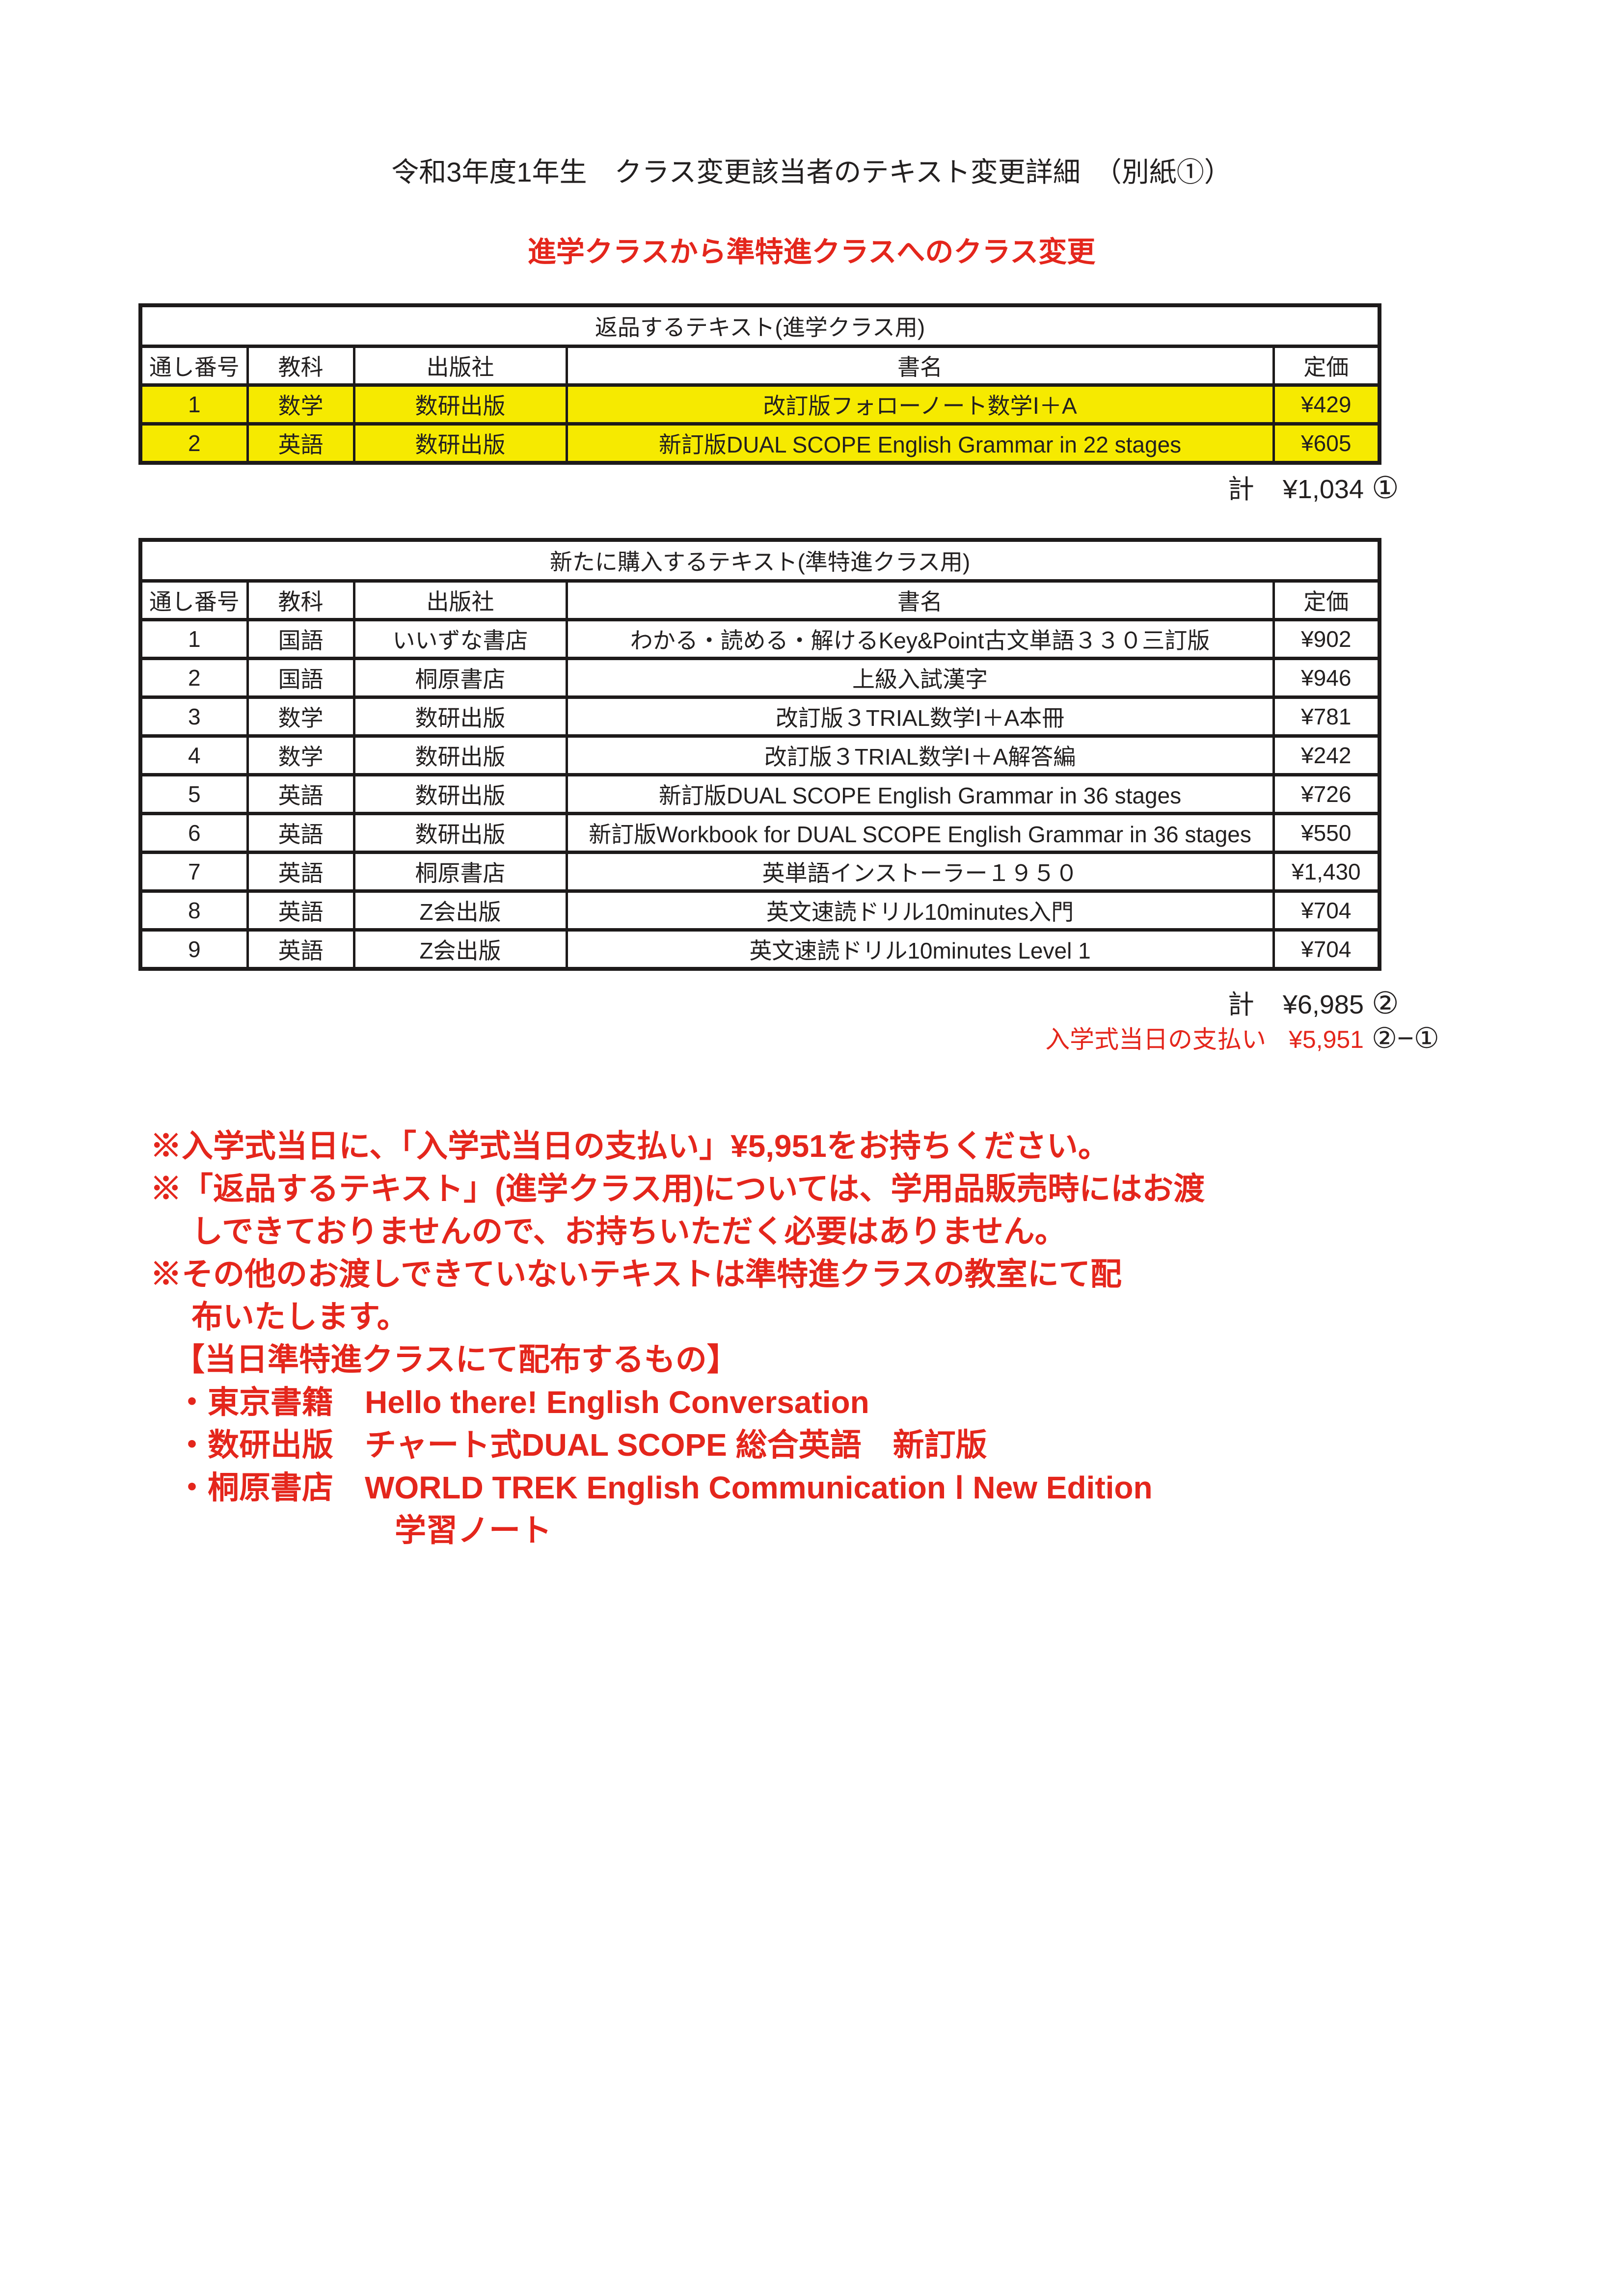 The image size is (1623, 2296). What do you see at coordinates (299, 1317) in the screenshot?
I see `note-line: 布いたします。` at bounding box center [299, 1317].